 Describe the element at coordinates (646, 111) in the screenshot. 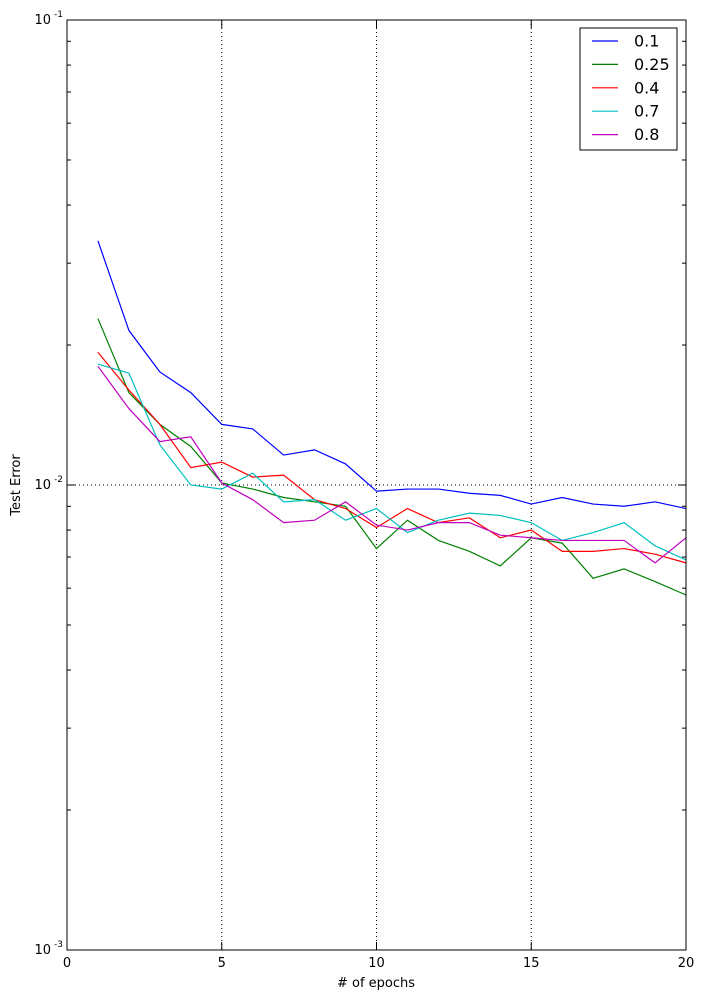

I see `legend-label: 0.7` at that location.